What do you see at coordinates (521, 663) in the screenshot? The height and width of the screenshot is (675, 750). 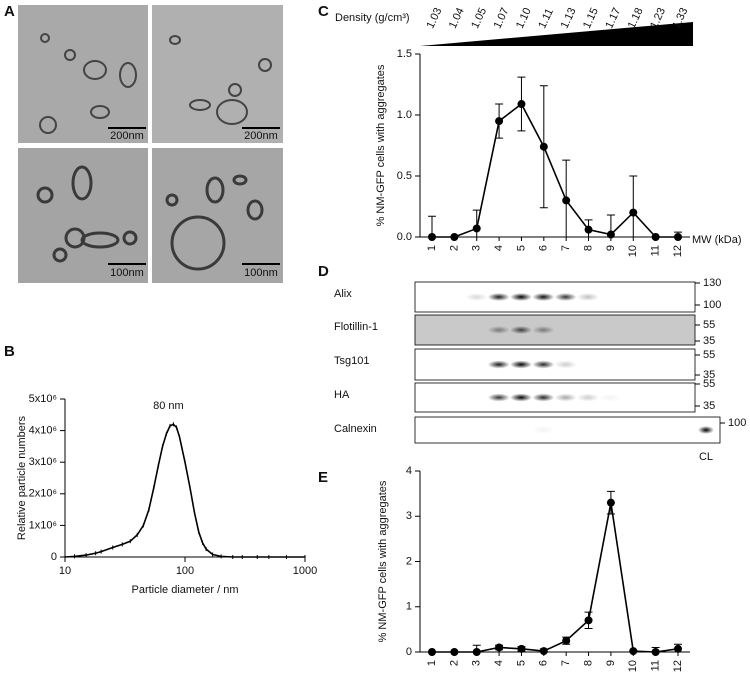 I see `x-tick-label: 5` at bounding box center [521, 663].